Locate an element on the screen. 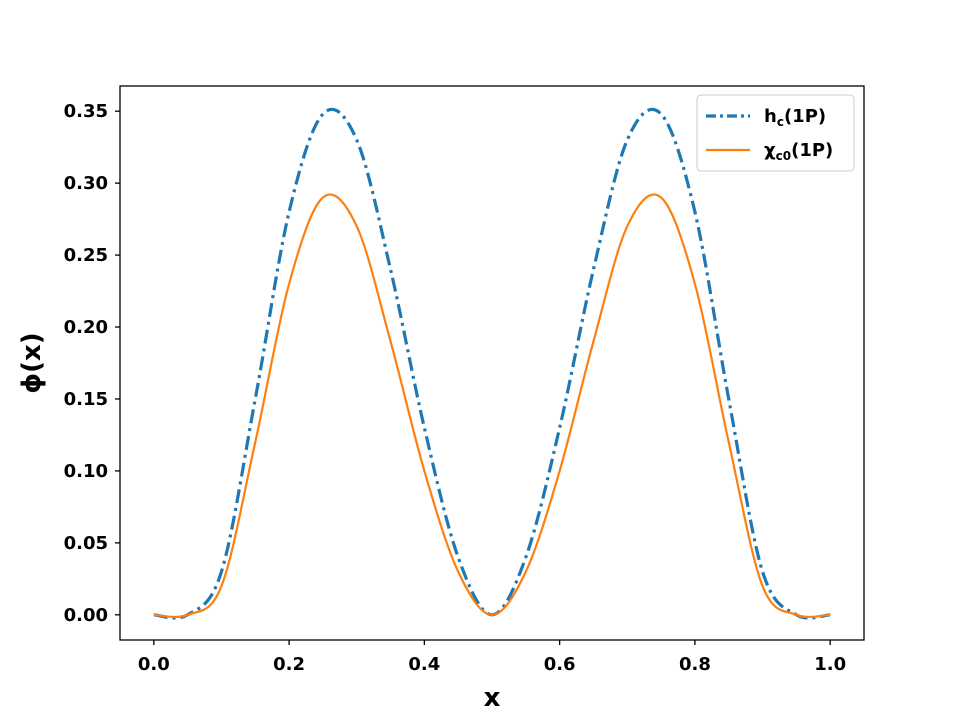 Image resolution: width=960 pixels, height=720 pixels. x-tick-label: 0.6 is located at coordinates (560, 664).